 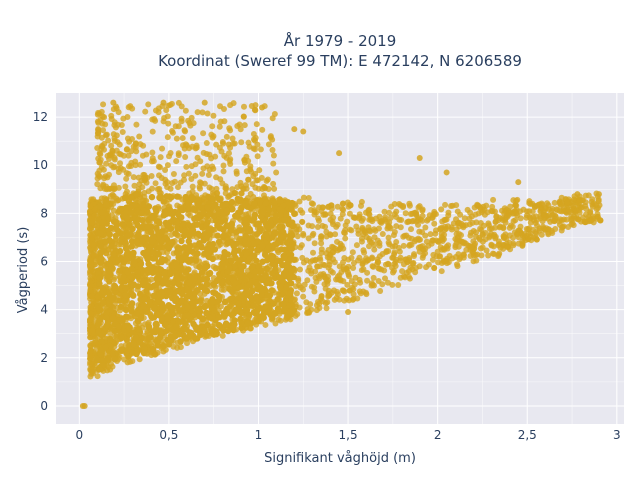 I want to click on x-tick-label: 1, so click(x=259, y=435).